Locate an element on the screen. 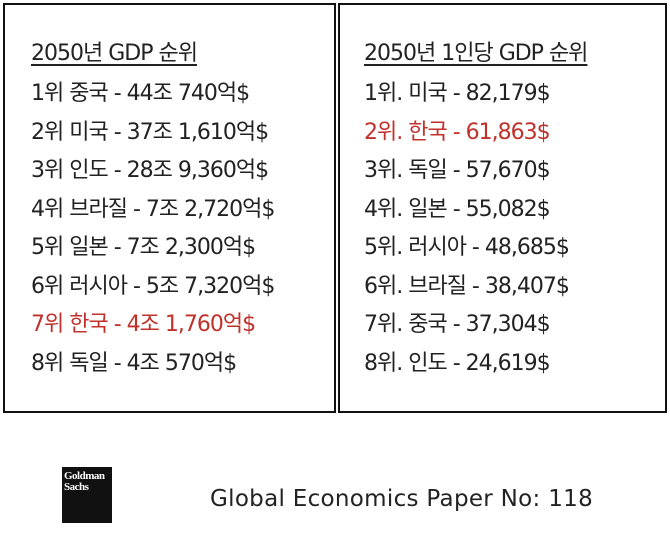  ranking-row: 1위. 미국 - 82,179$ is located at coordinates (457, 93).